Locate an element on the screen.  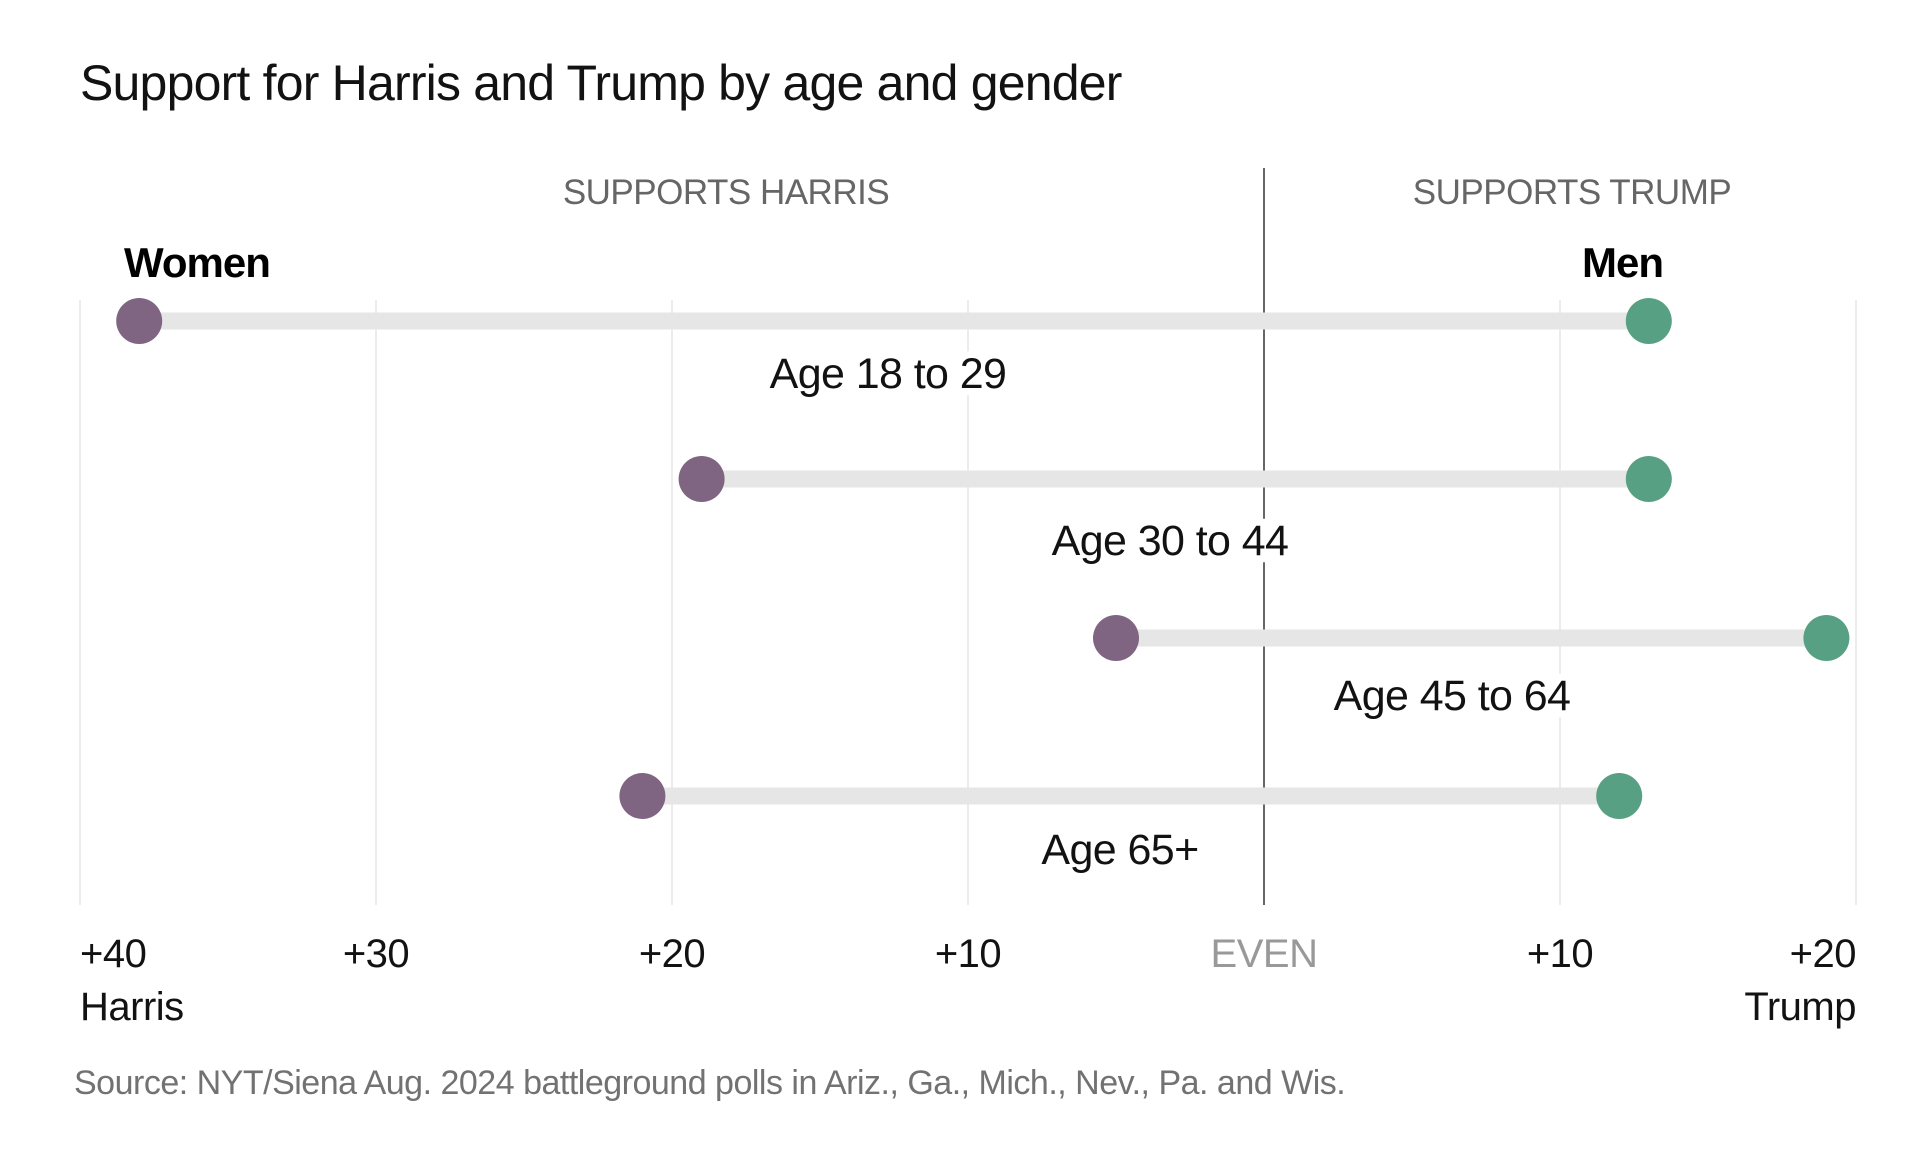
x-tick-label: EVEN is located at coordinates (1264, 954).